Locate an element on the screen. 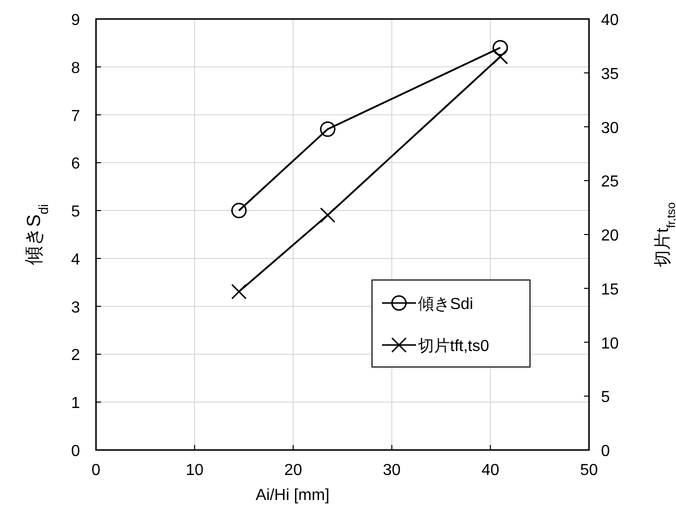 This screenshot has height=514, width=676. x-tick-label: 0 is located at coordinates (96, 470).